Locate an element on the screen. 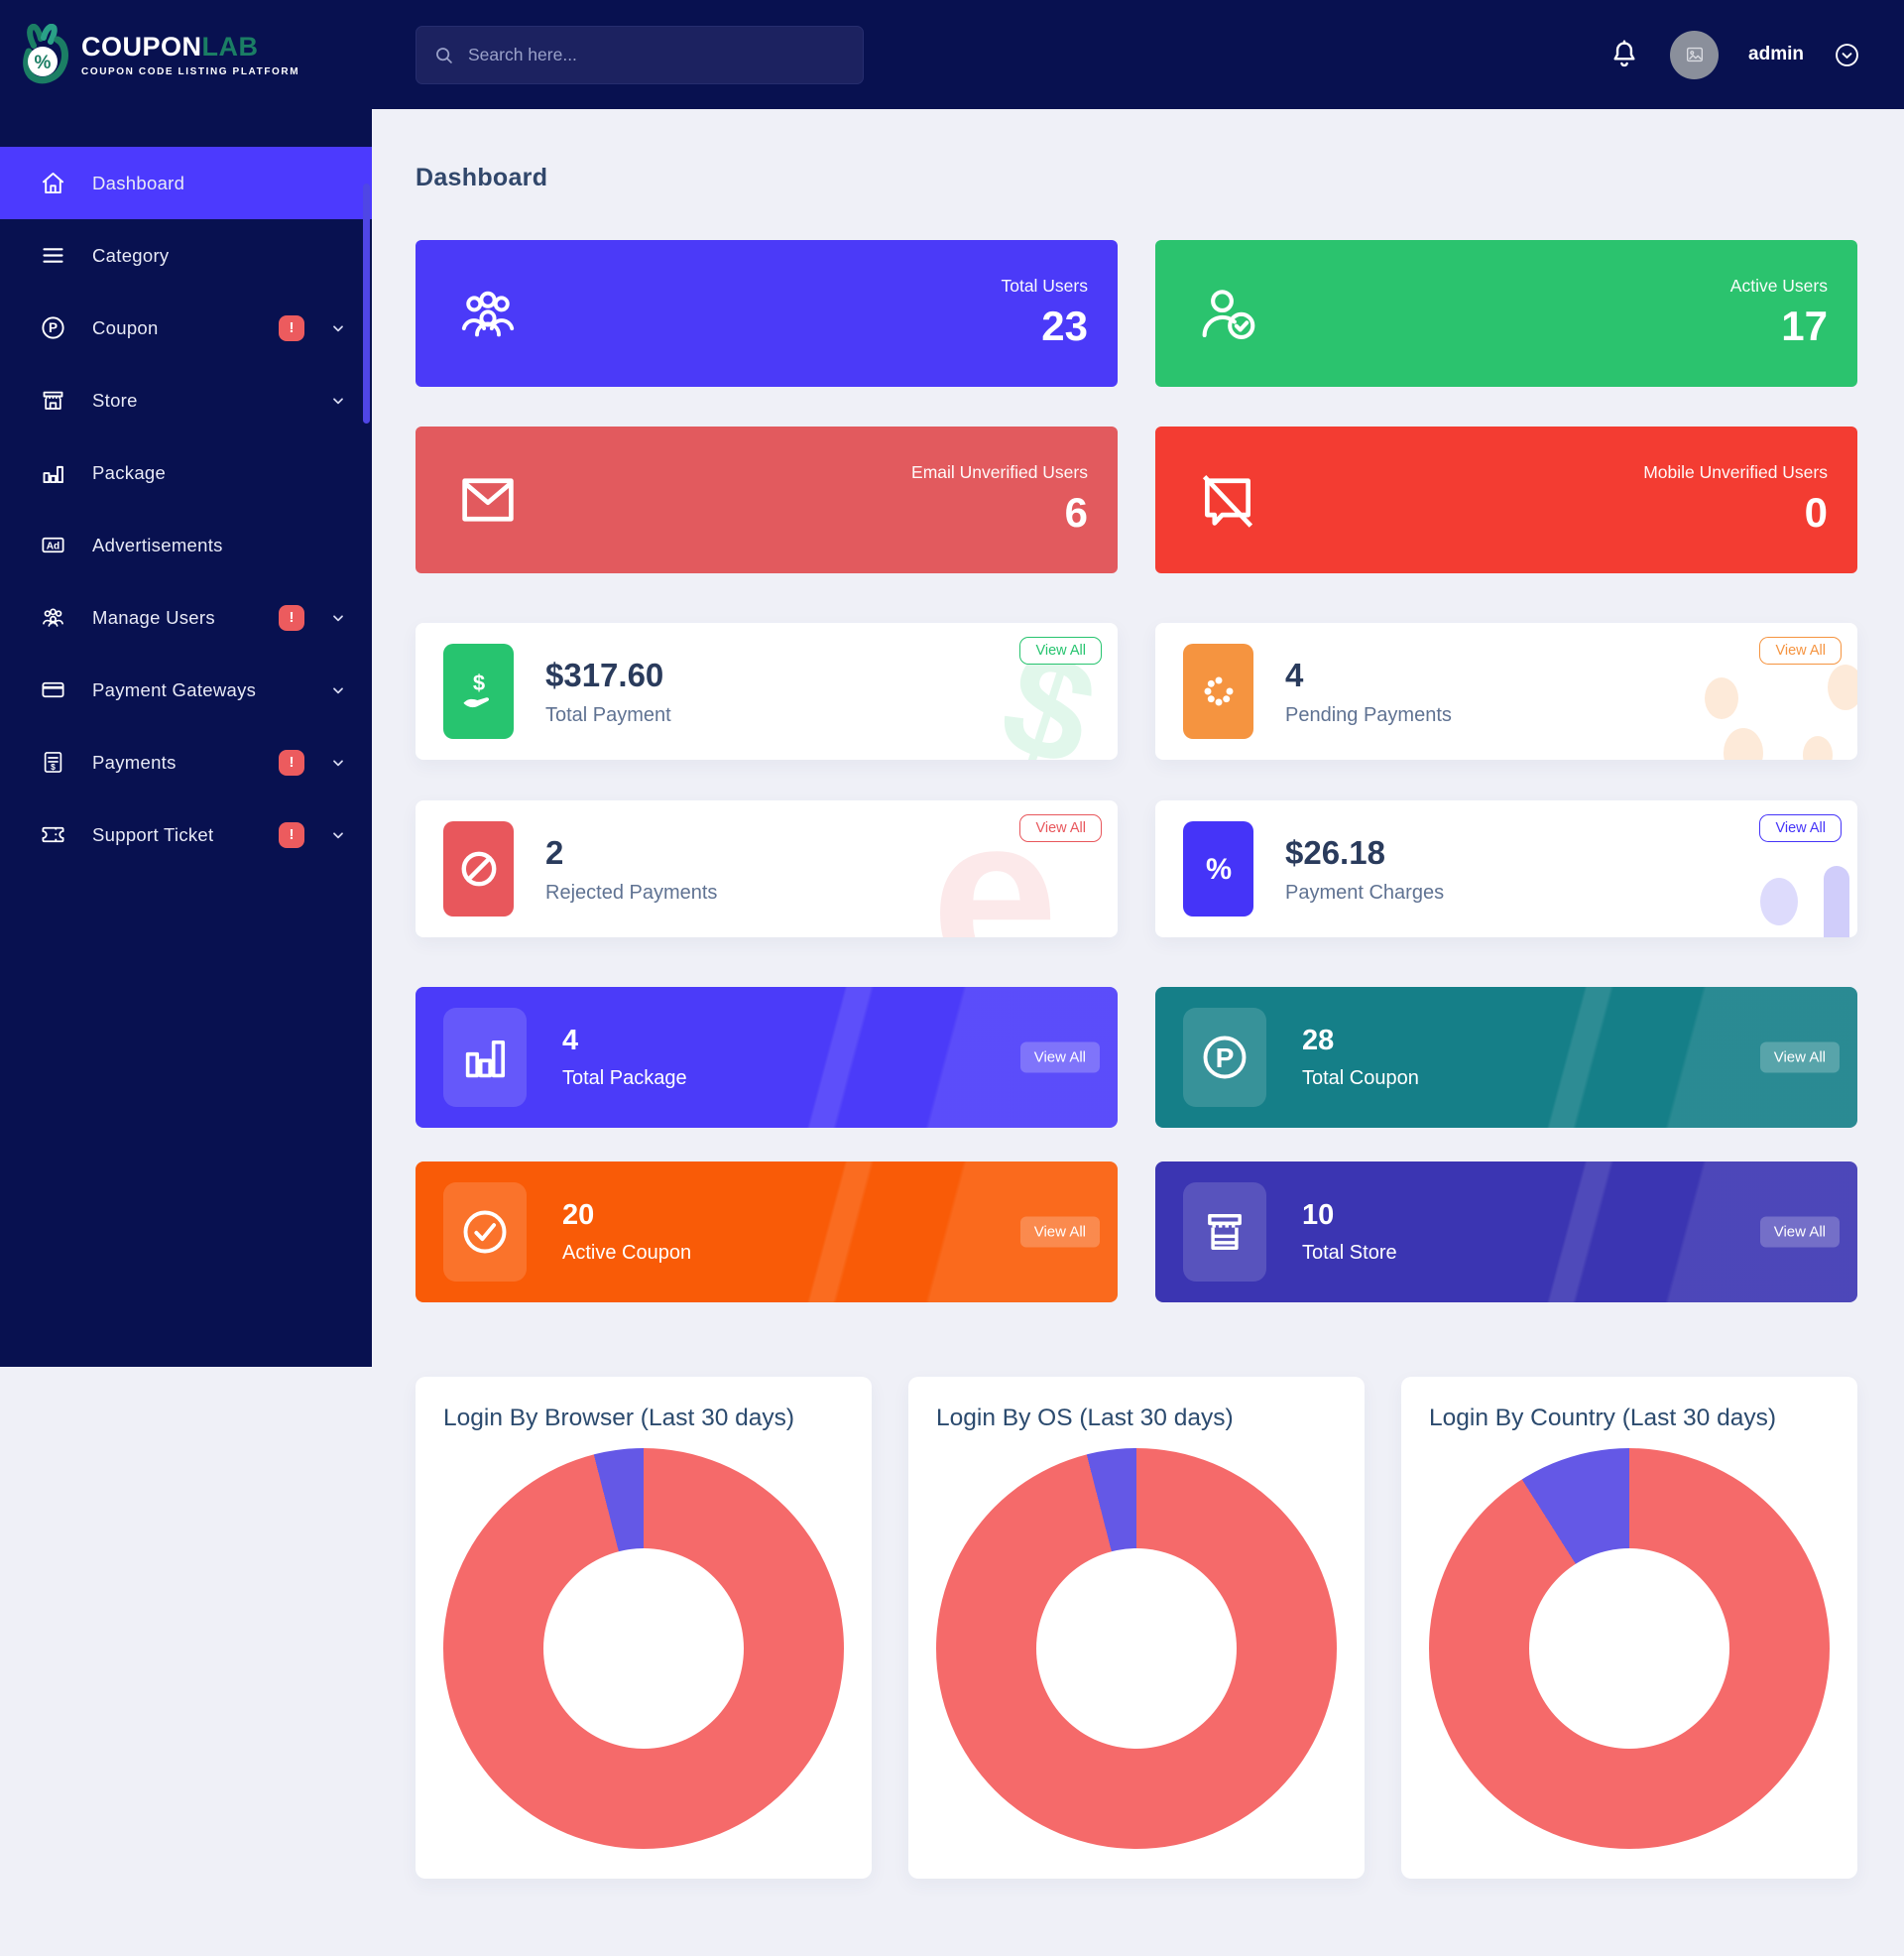 This screenshot has height=1956, width=1904. chart-title: Login By Country (Last 30 days) is located at coordinates (1602, 1418).